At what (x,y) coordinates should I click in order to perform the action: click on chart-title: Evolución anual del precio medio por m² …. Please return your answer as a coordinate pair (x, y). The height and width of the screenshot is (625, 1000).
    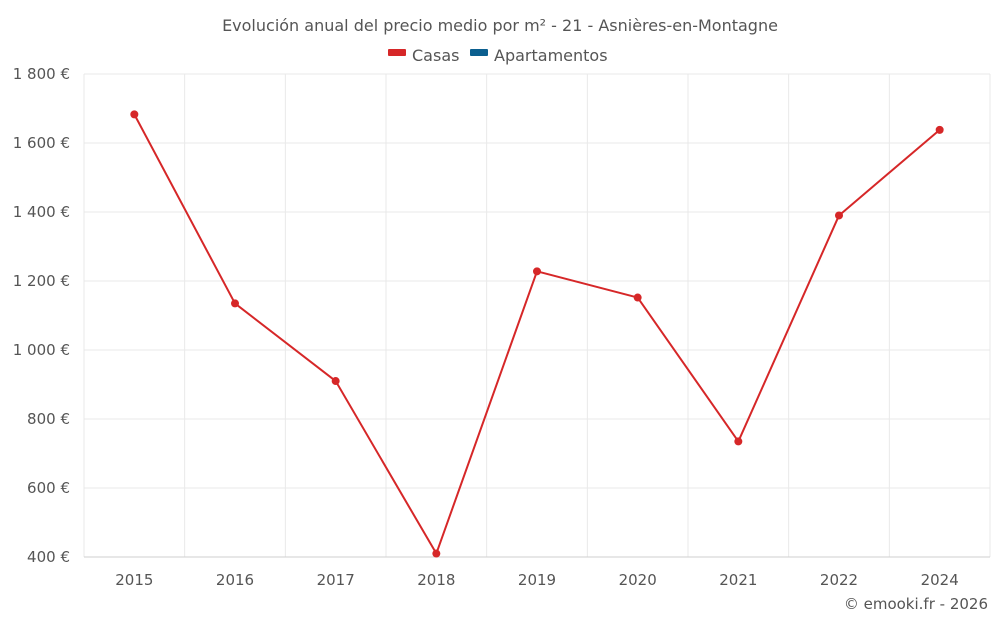
    Looking at the image, I should click on (500, 25).